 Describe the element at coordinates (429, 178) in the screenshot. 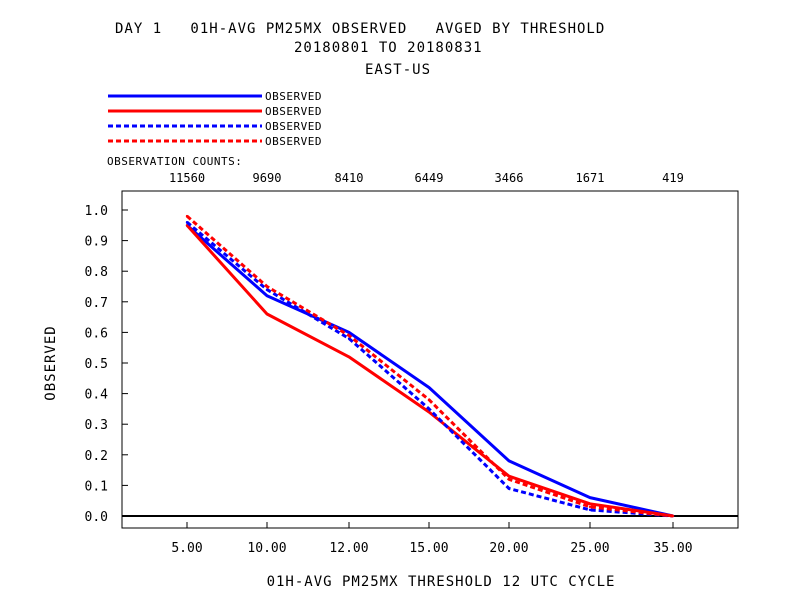

I see `observation-count-4: 6449` at that location.